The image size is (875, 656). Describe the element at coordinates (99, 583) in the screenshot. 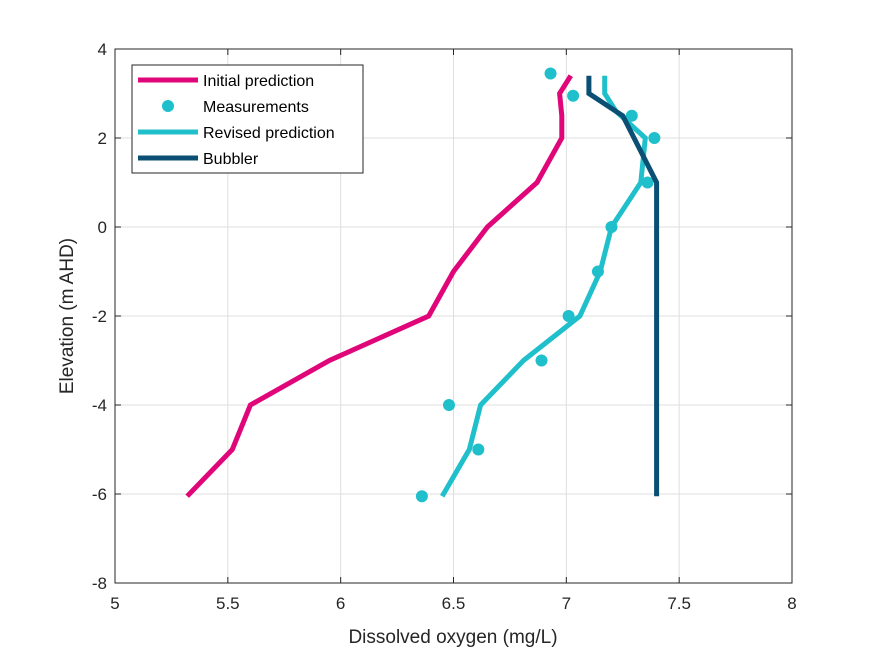

I see `y-tick-label: -8` at that location.